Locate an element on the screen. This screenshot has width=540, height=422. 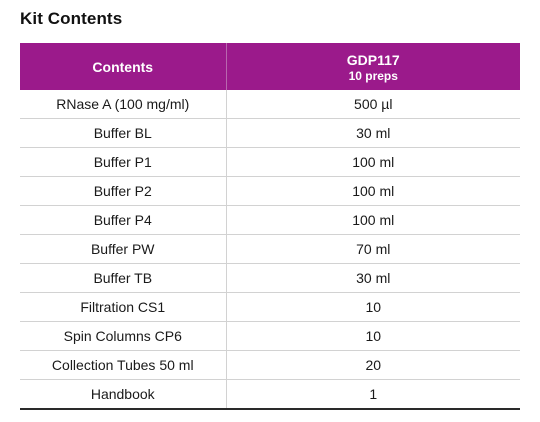
item-amount-cell: 1 is located at coordinates (373, 394).